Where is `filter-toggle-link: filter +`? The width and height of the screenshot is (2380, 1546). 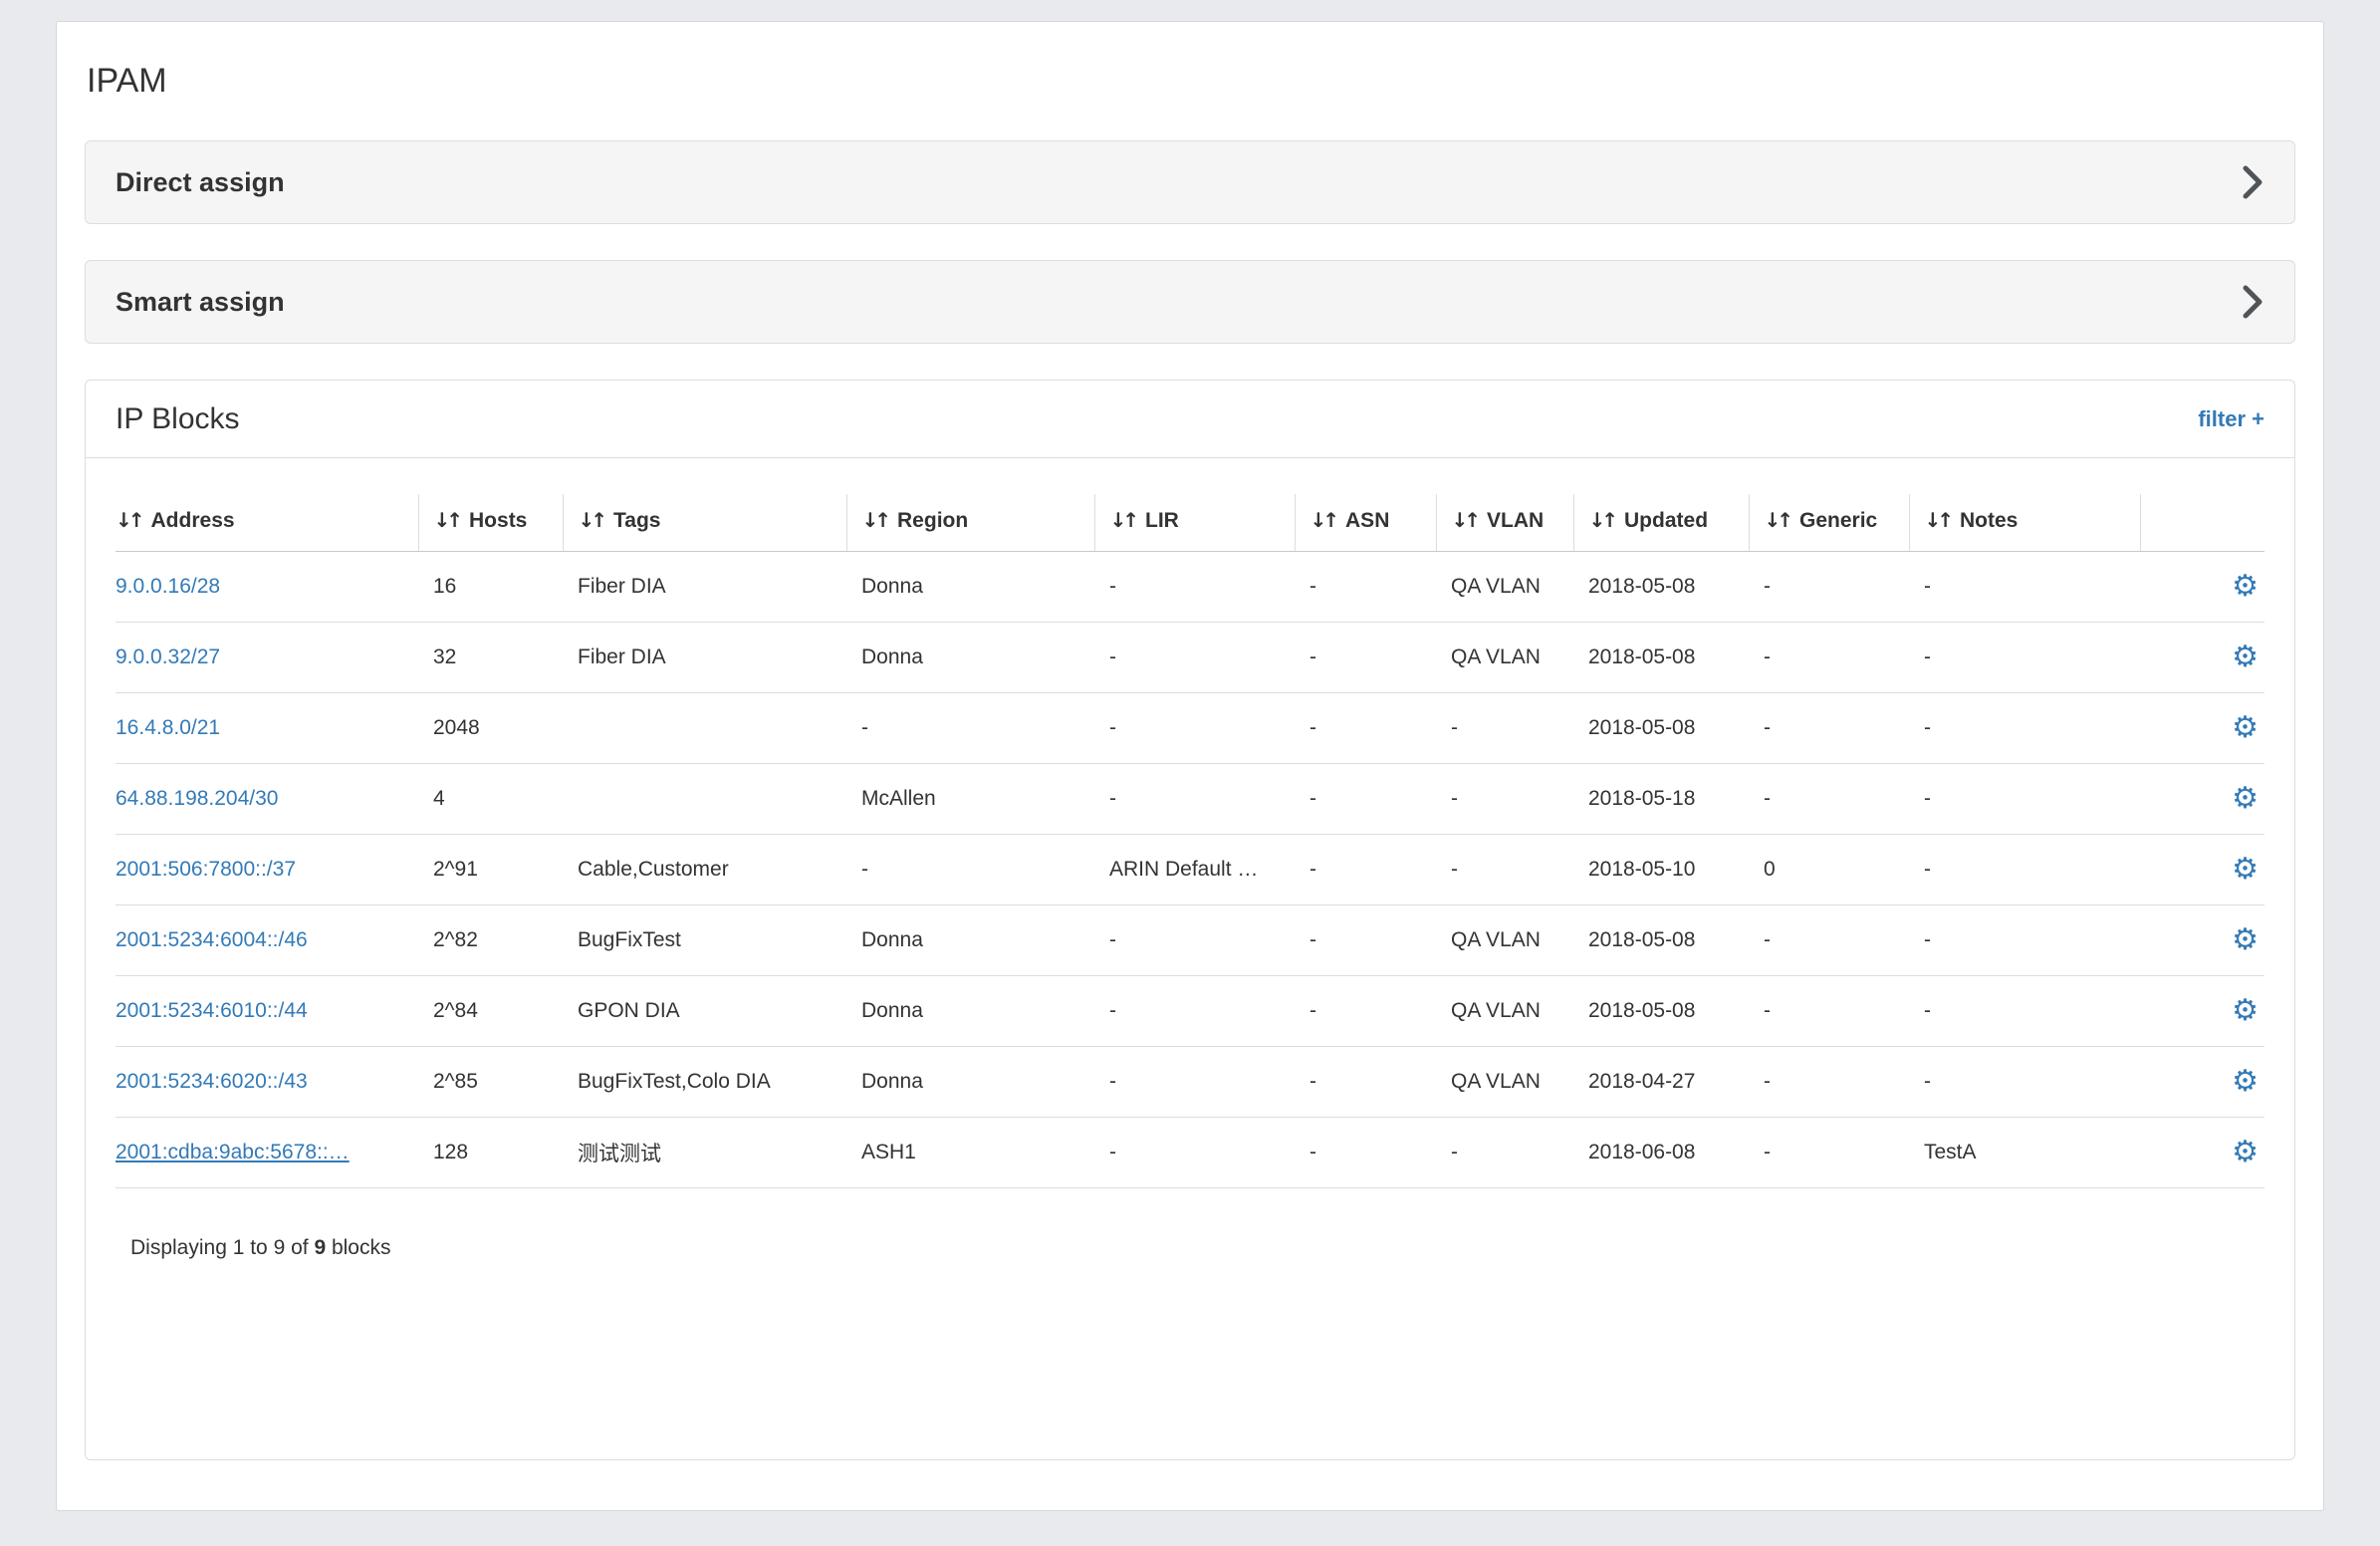
filter-toggle-link: filter + is located at coordinates (2231, 418).